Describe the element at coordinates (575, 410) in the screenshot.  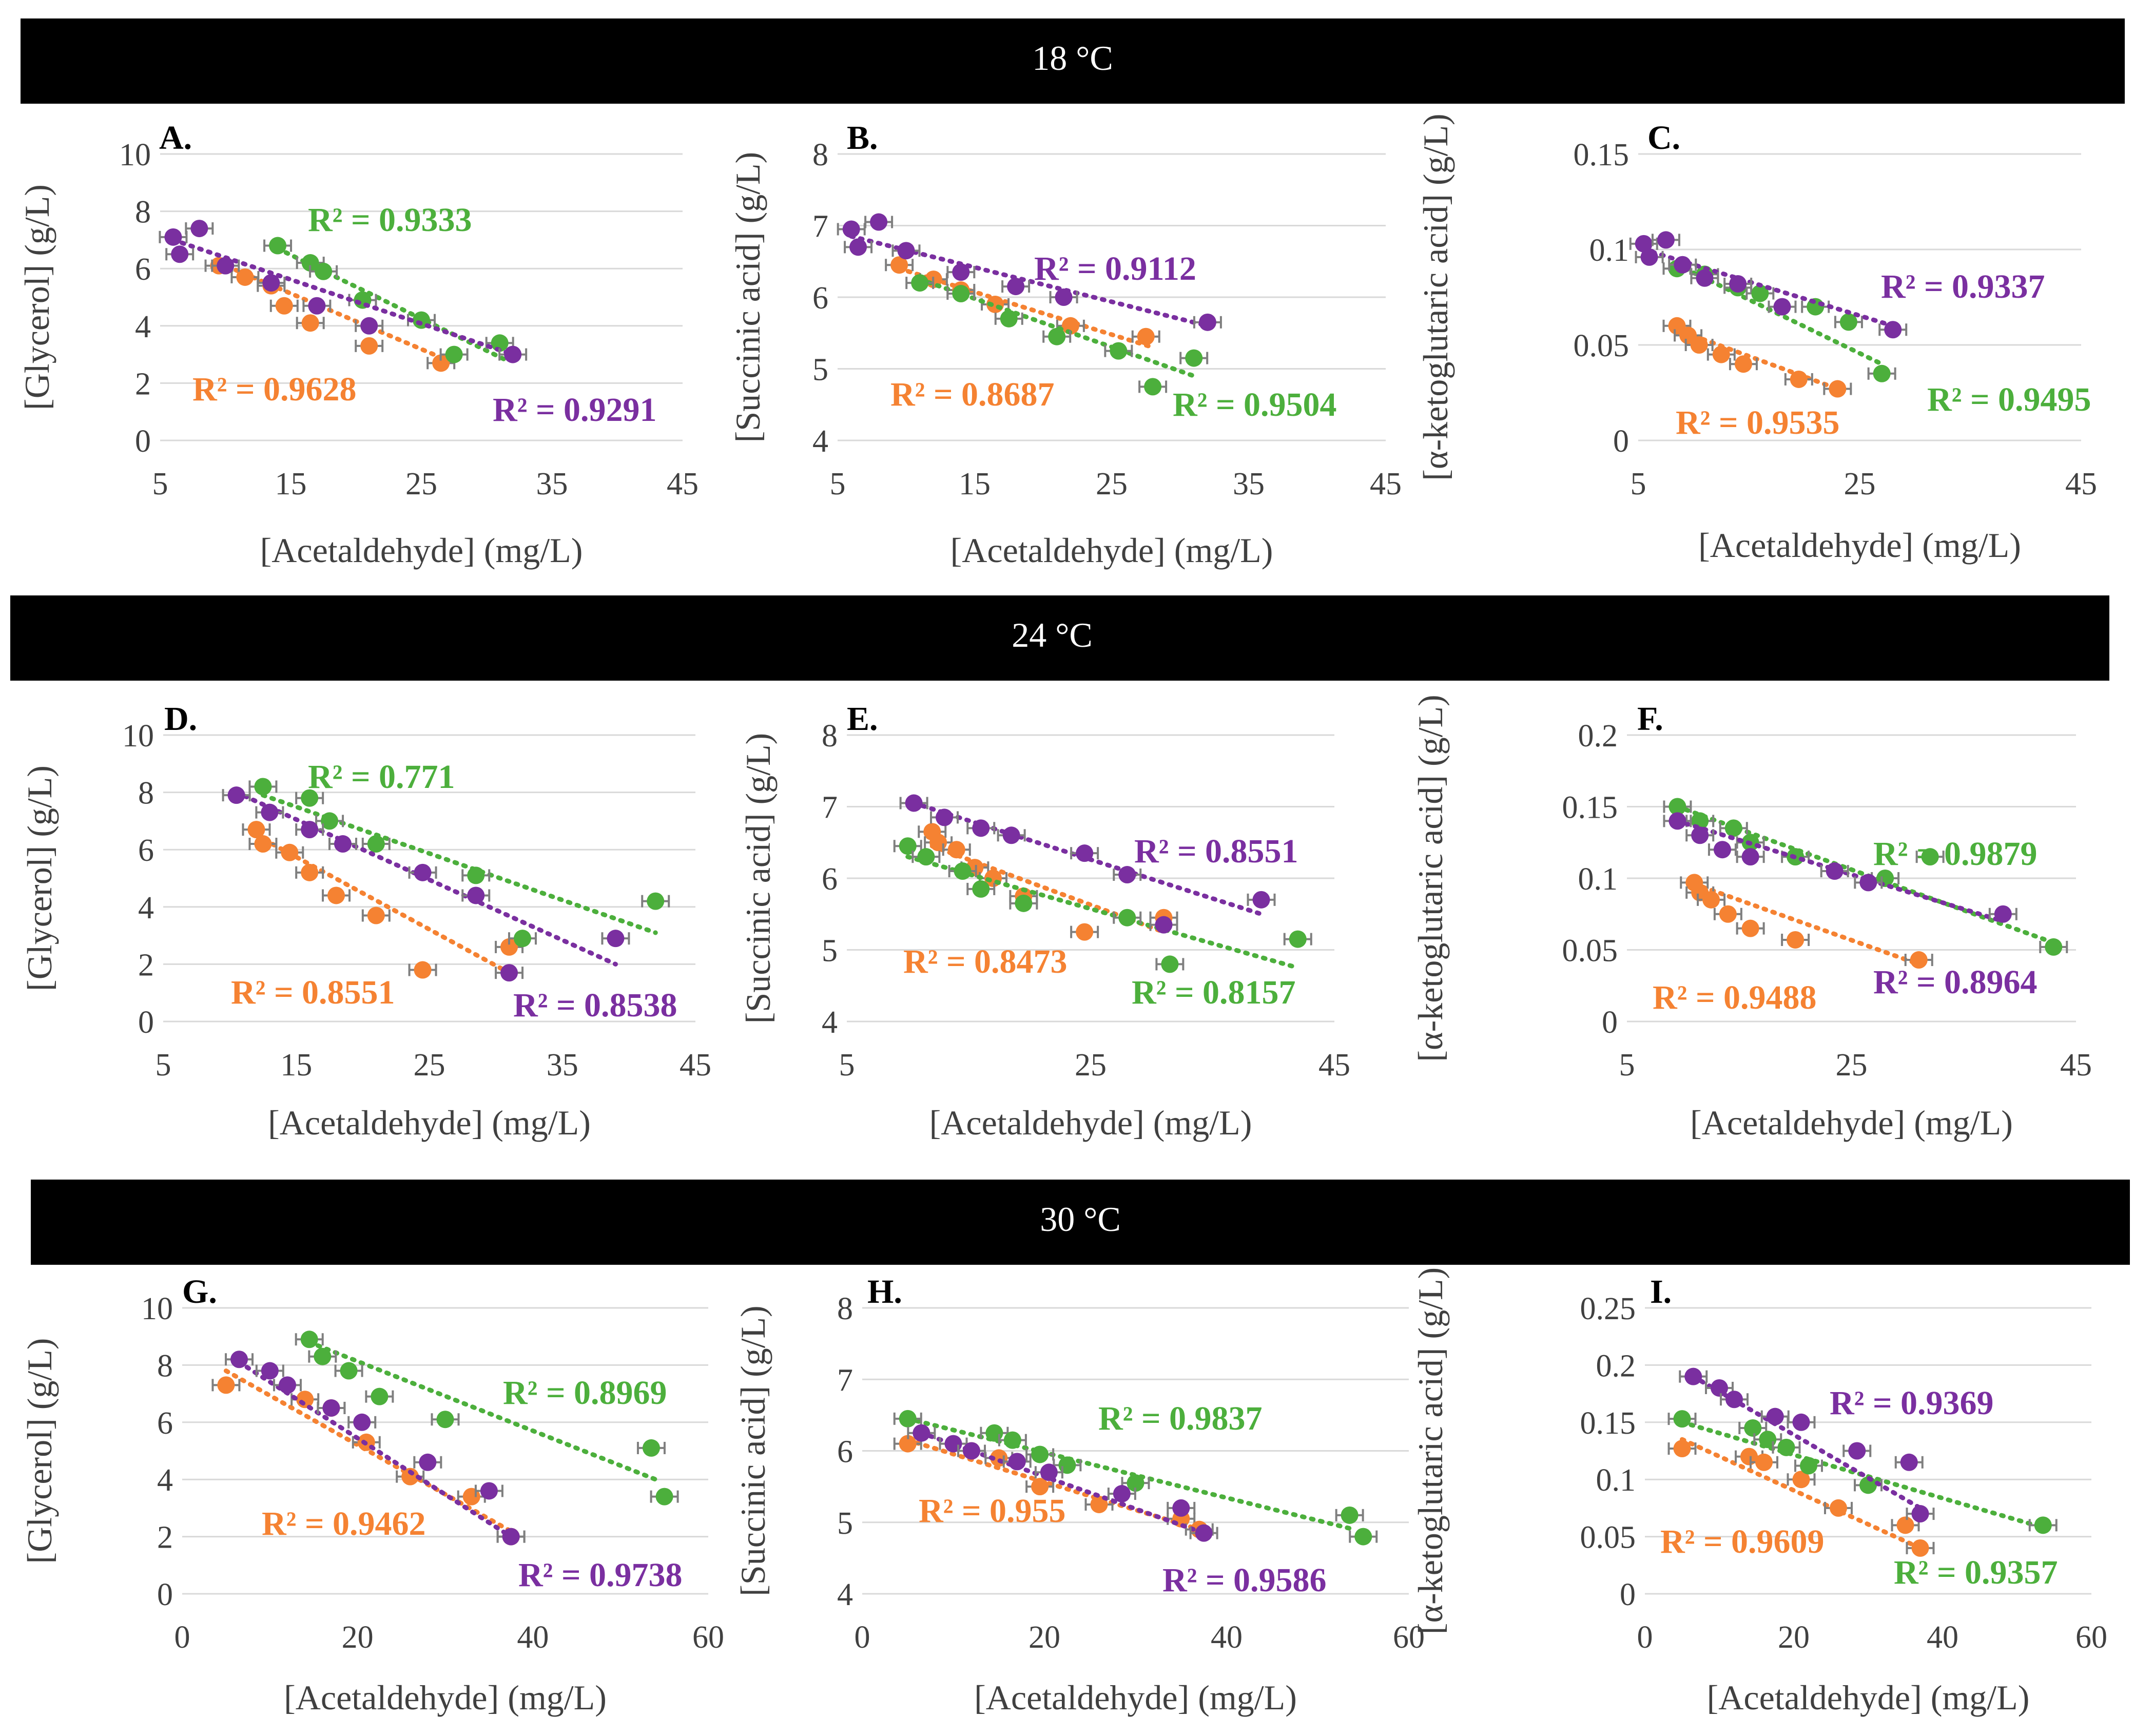
I see `r-squared-label: R² = 0.9291` at that location.